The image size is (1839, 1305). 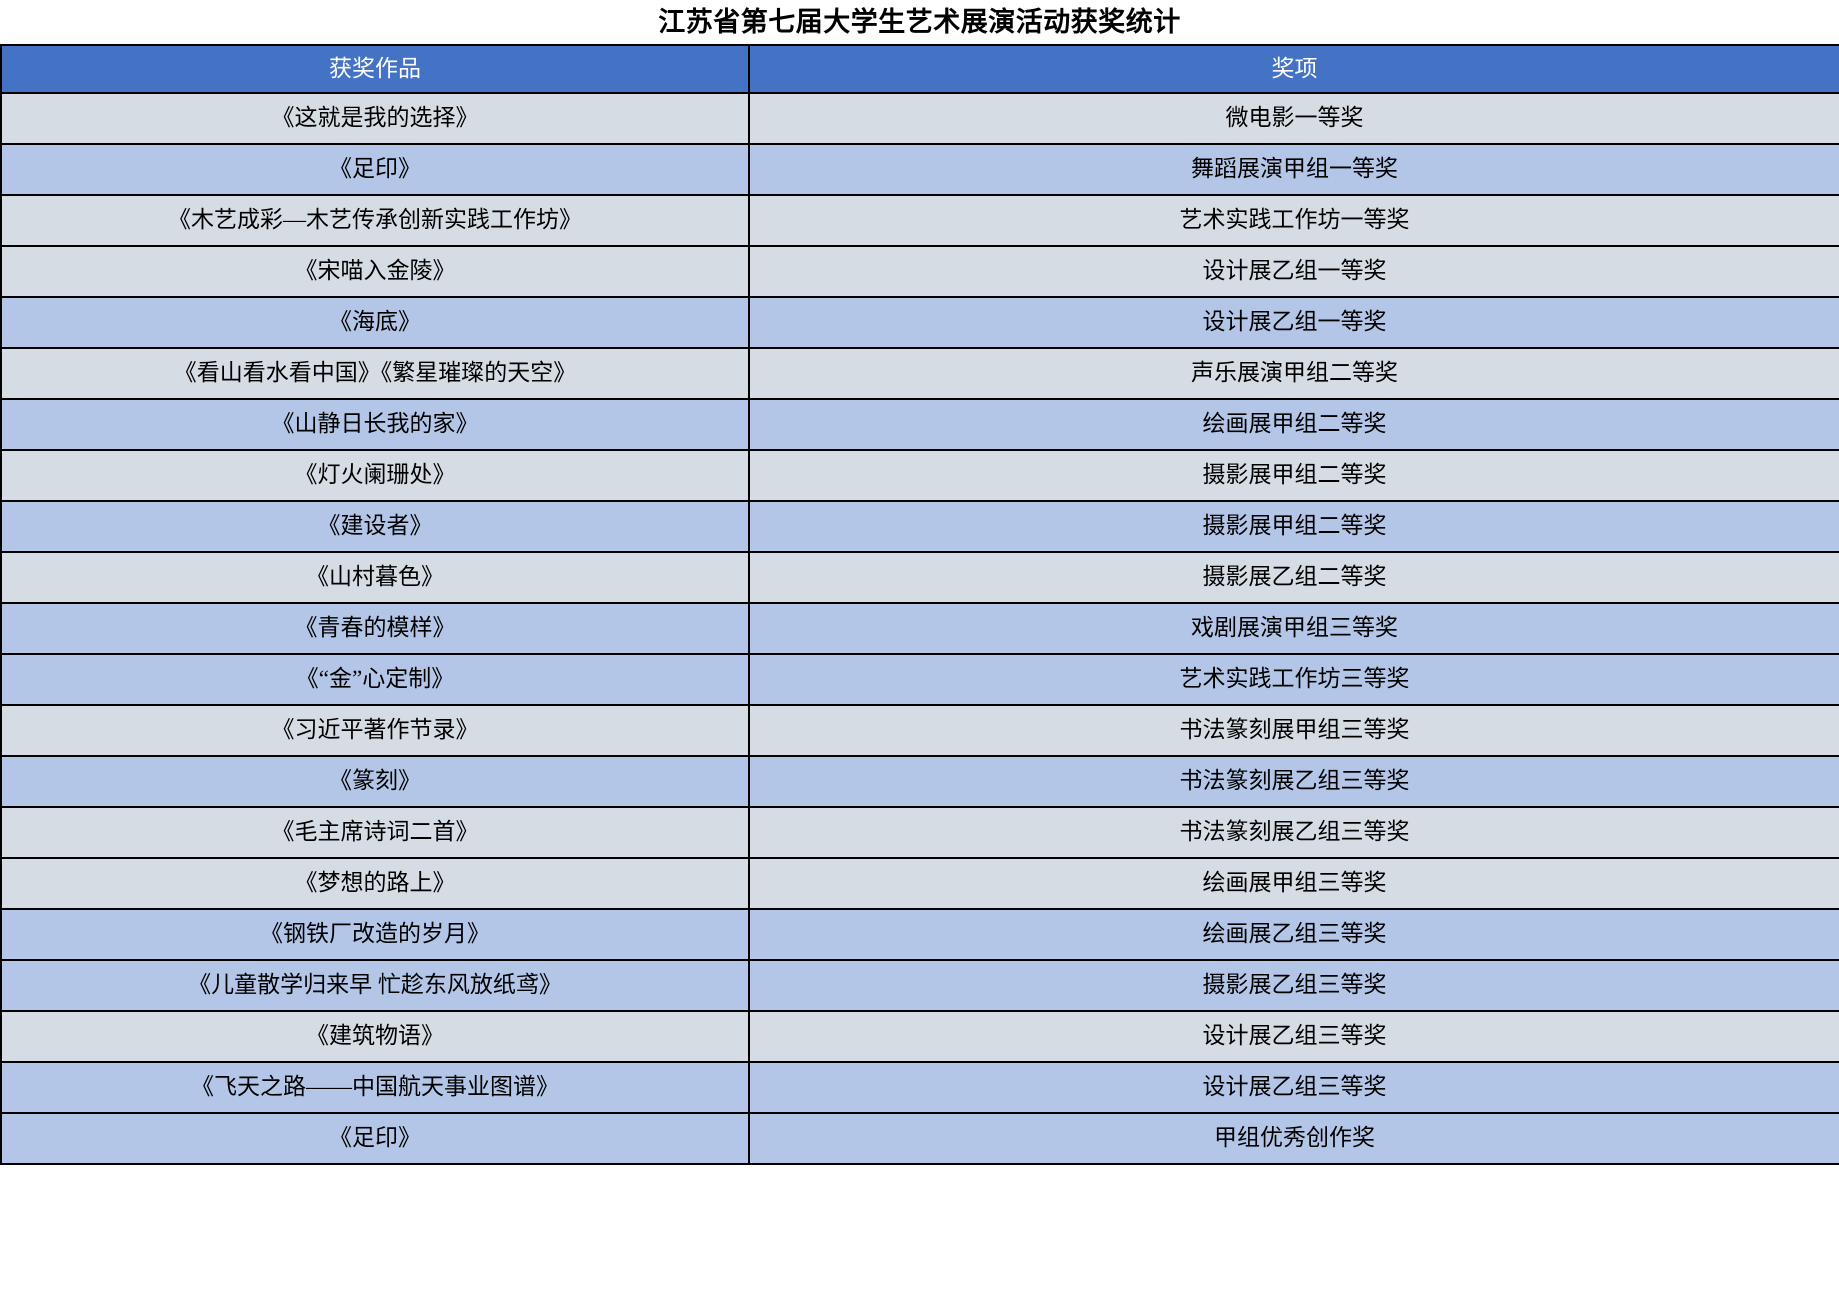 I want to click on table-row: 《儿童散学归来早 忙趁东风放纸鸢》 摄影展乙组三等奖, so click(x=919, y=985).